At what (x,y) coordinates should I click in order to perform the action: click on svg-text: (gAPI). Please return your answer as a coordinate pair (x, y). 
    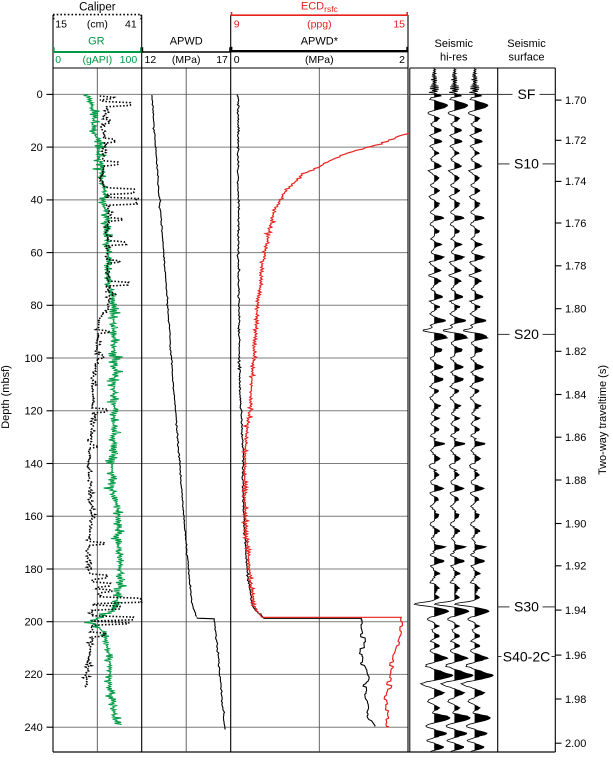
    Looking at the image, I should click on (97, 60).